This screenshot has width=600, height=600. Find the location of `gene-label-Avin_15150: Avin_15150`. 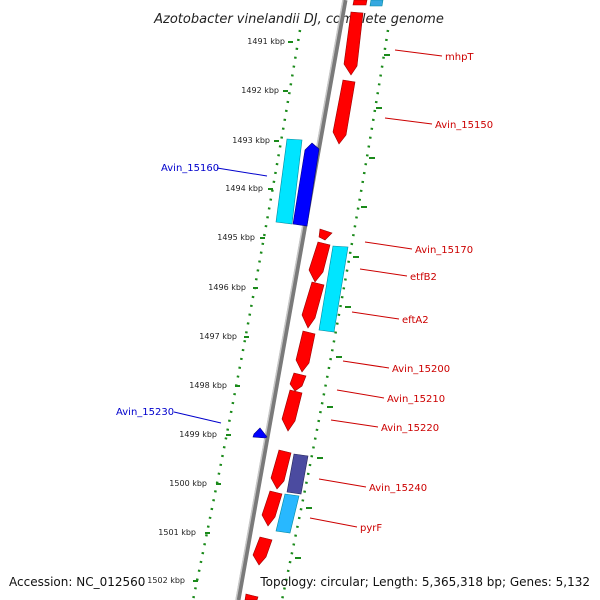

gene-label-Avin_15150: Avin_15150 is located at coordinates (464, 125).